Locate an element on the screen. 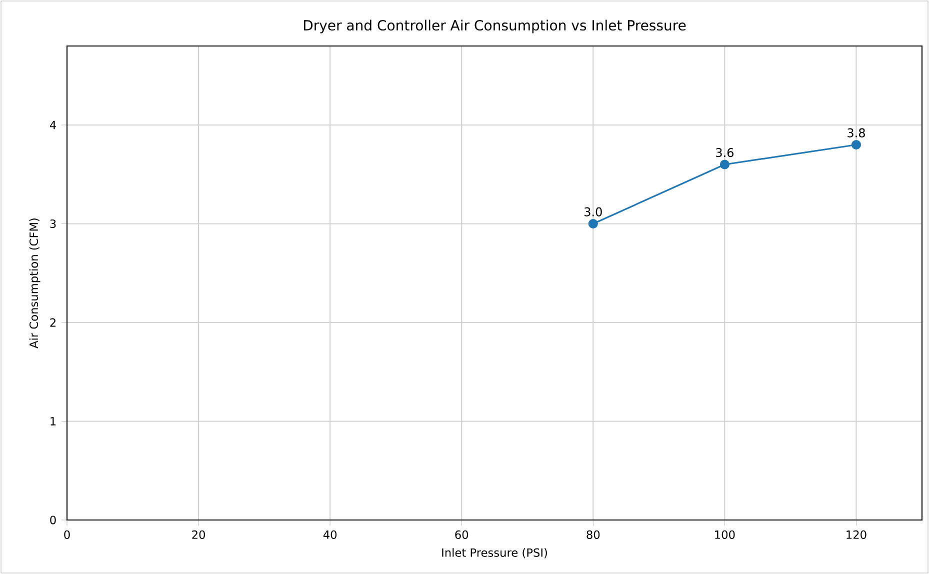  chart-title: Dryer and Controller Air Consumption vs Inlet Pressure is located at coordinates (495, 27).